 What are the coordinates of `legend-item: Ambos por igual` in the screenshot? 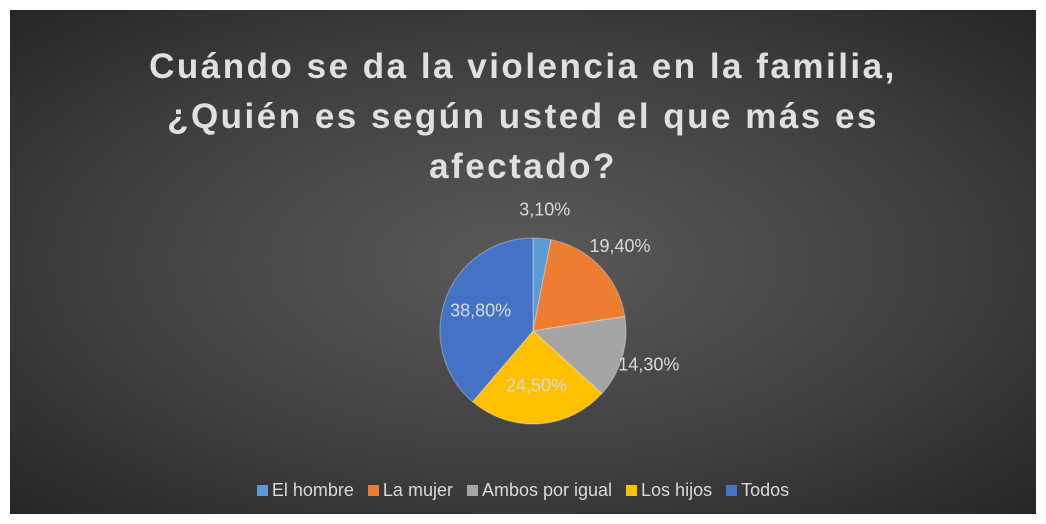 It's located at (539, 490).